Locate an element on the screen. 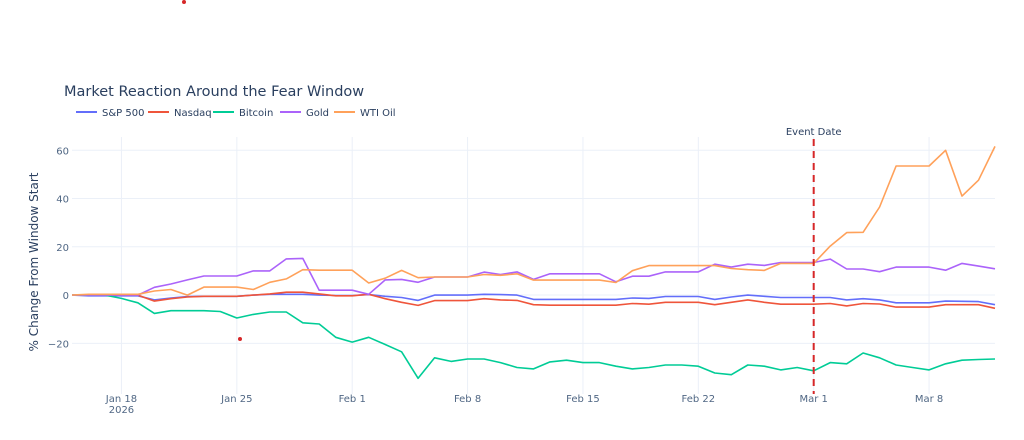  y-tick-label: 60 is located at coordinates (62, 151).